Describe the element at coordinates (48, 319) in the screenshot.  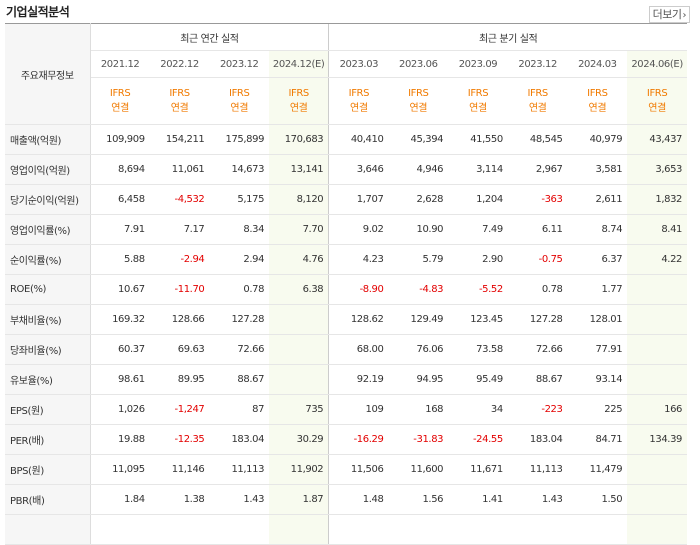
I see `row-label: 부채비율(%)` at that location.